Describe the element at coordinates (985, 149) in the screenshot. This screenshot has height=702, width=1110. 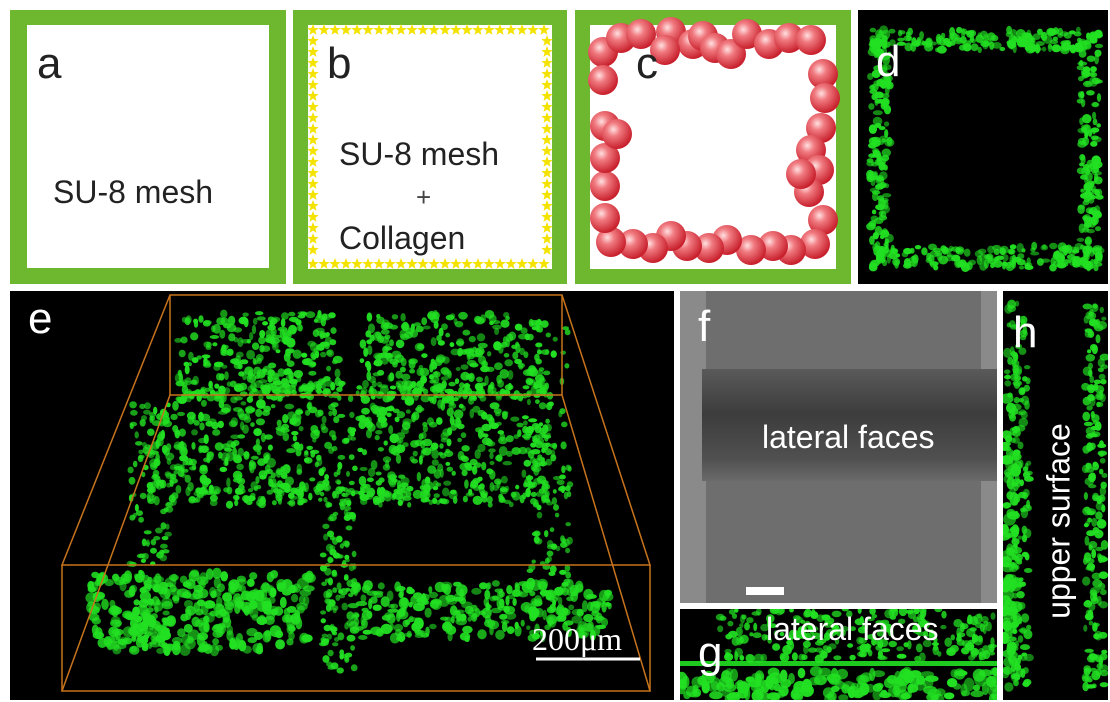
I see `fluorescent-square` at that location.